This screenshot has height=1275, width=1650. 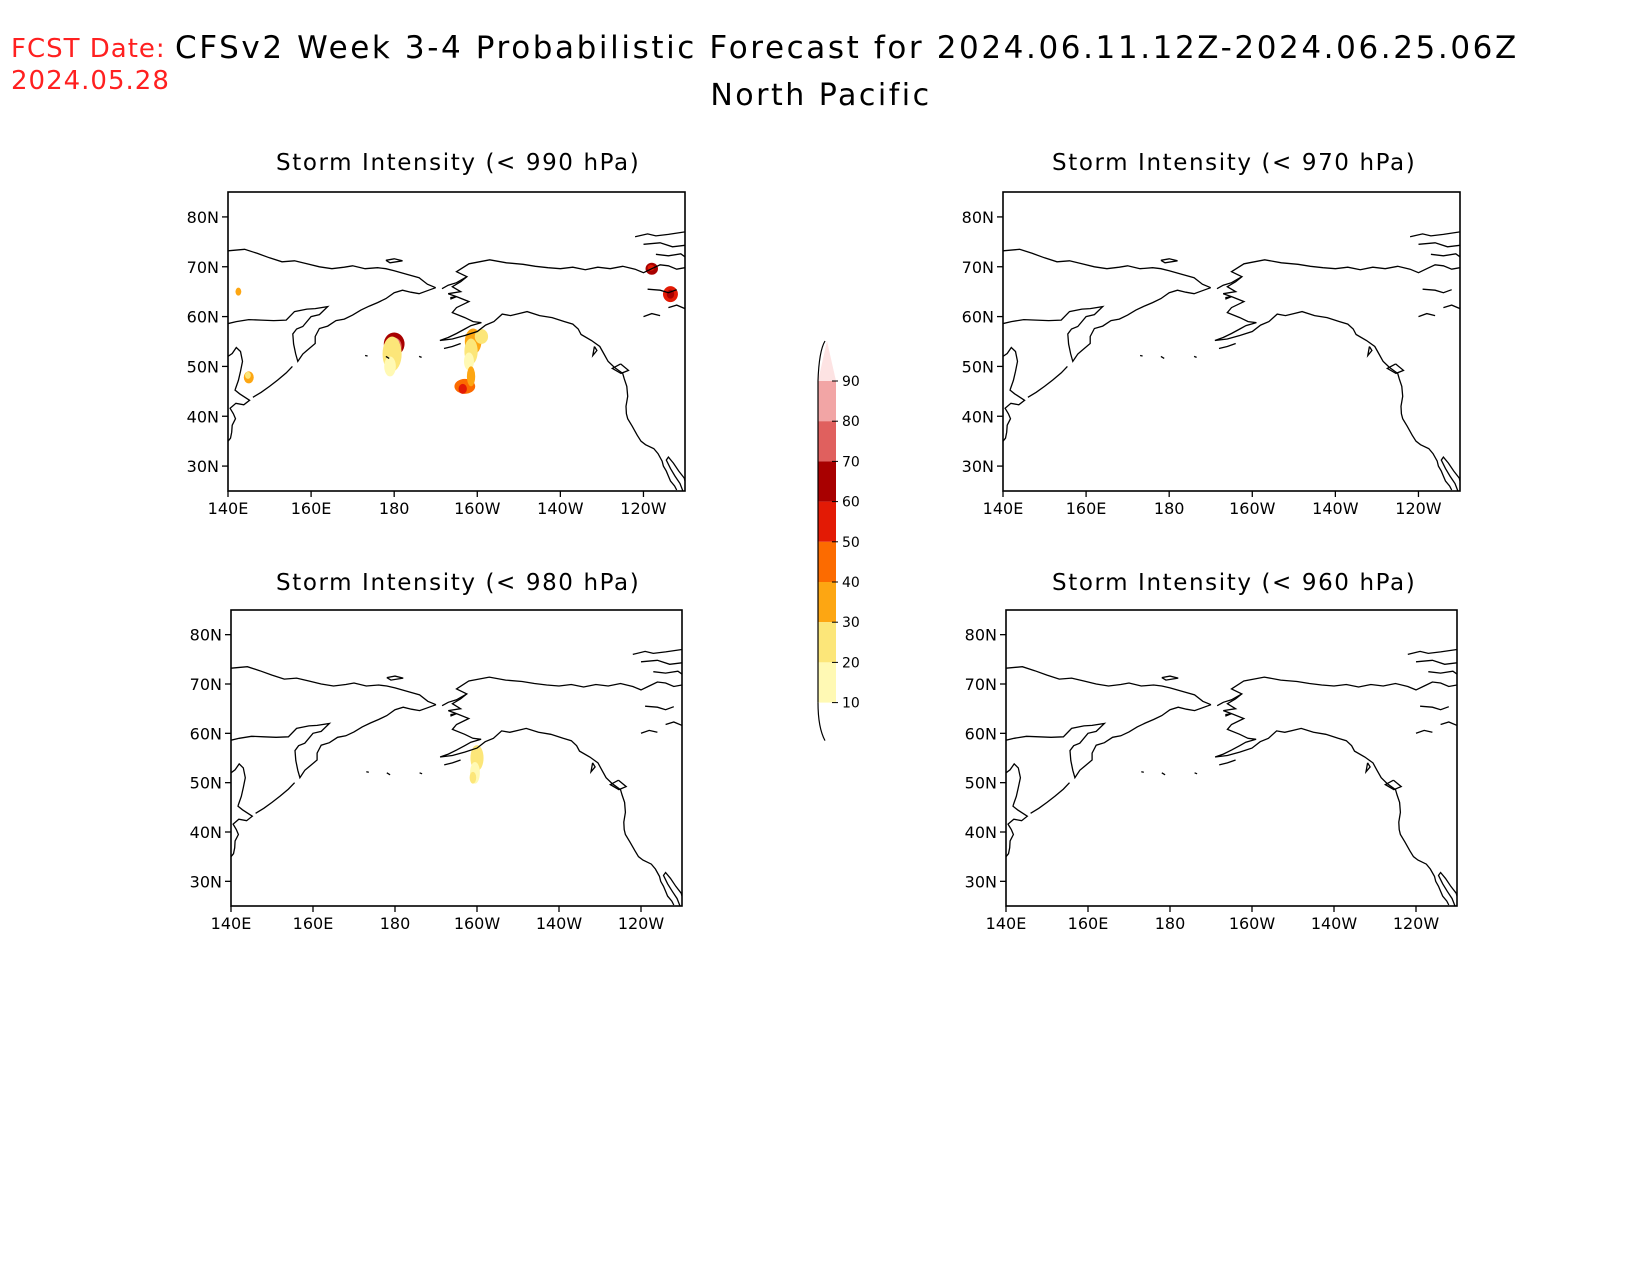 I want to click on colorbar-label: 70, so click(x=851, y=462).